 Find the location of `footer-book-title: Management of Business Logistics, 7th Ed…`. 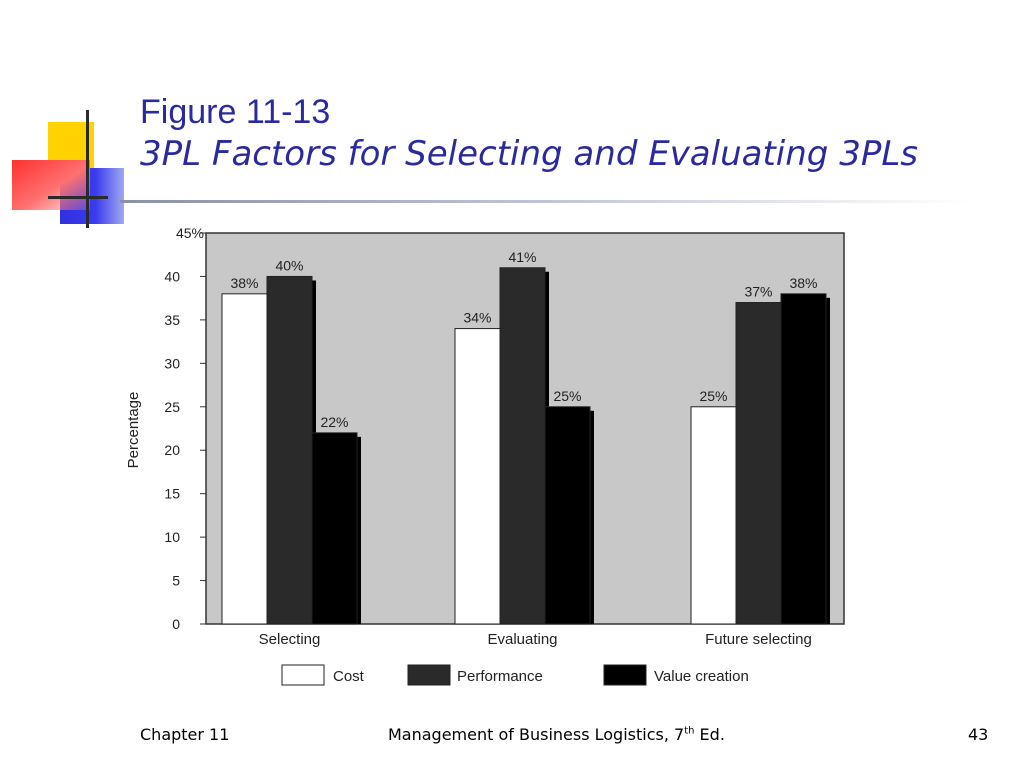

footer-book-title: Management of Business Logistics, 7th Ed… is located at coordinates (556, 734).